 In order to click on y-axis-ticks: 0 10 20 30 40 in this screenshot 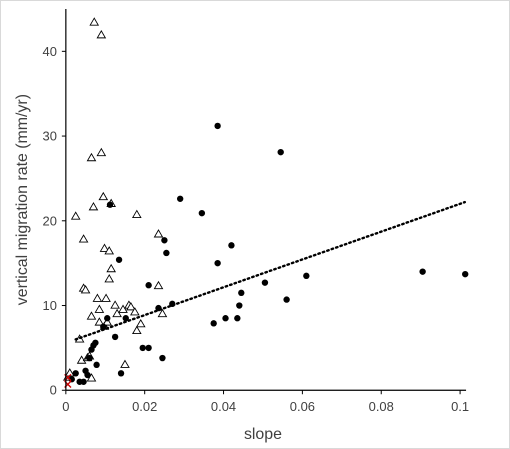, I will do `click(54, 221)`.